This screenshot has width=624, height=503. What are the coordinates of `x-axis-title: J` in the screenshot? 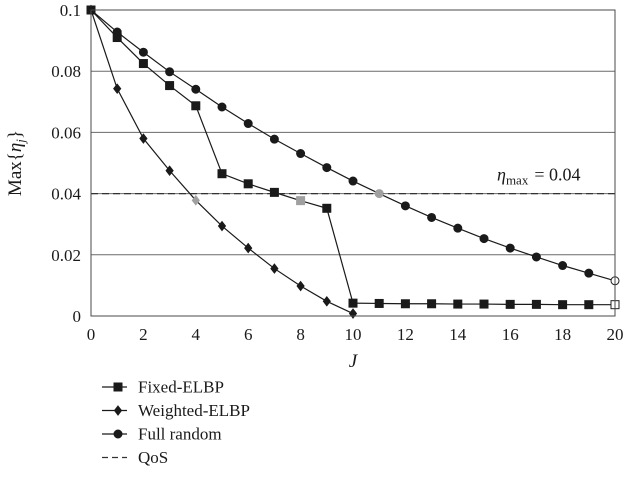 It's located at (354, 361).